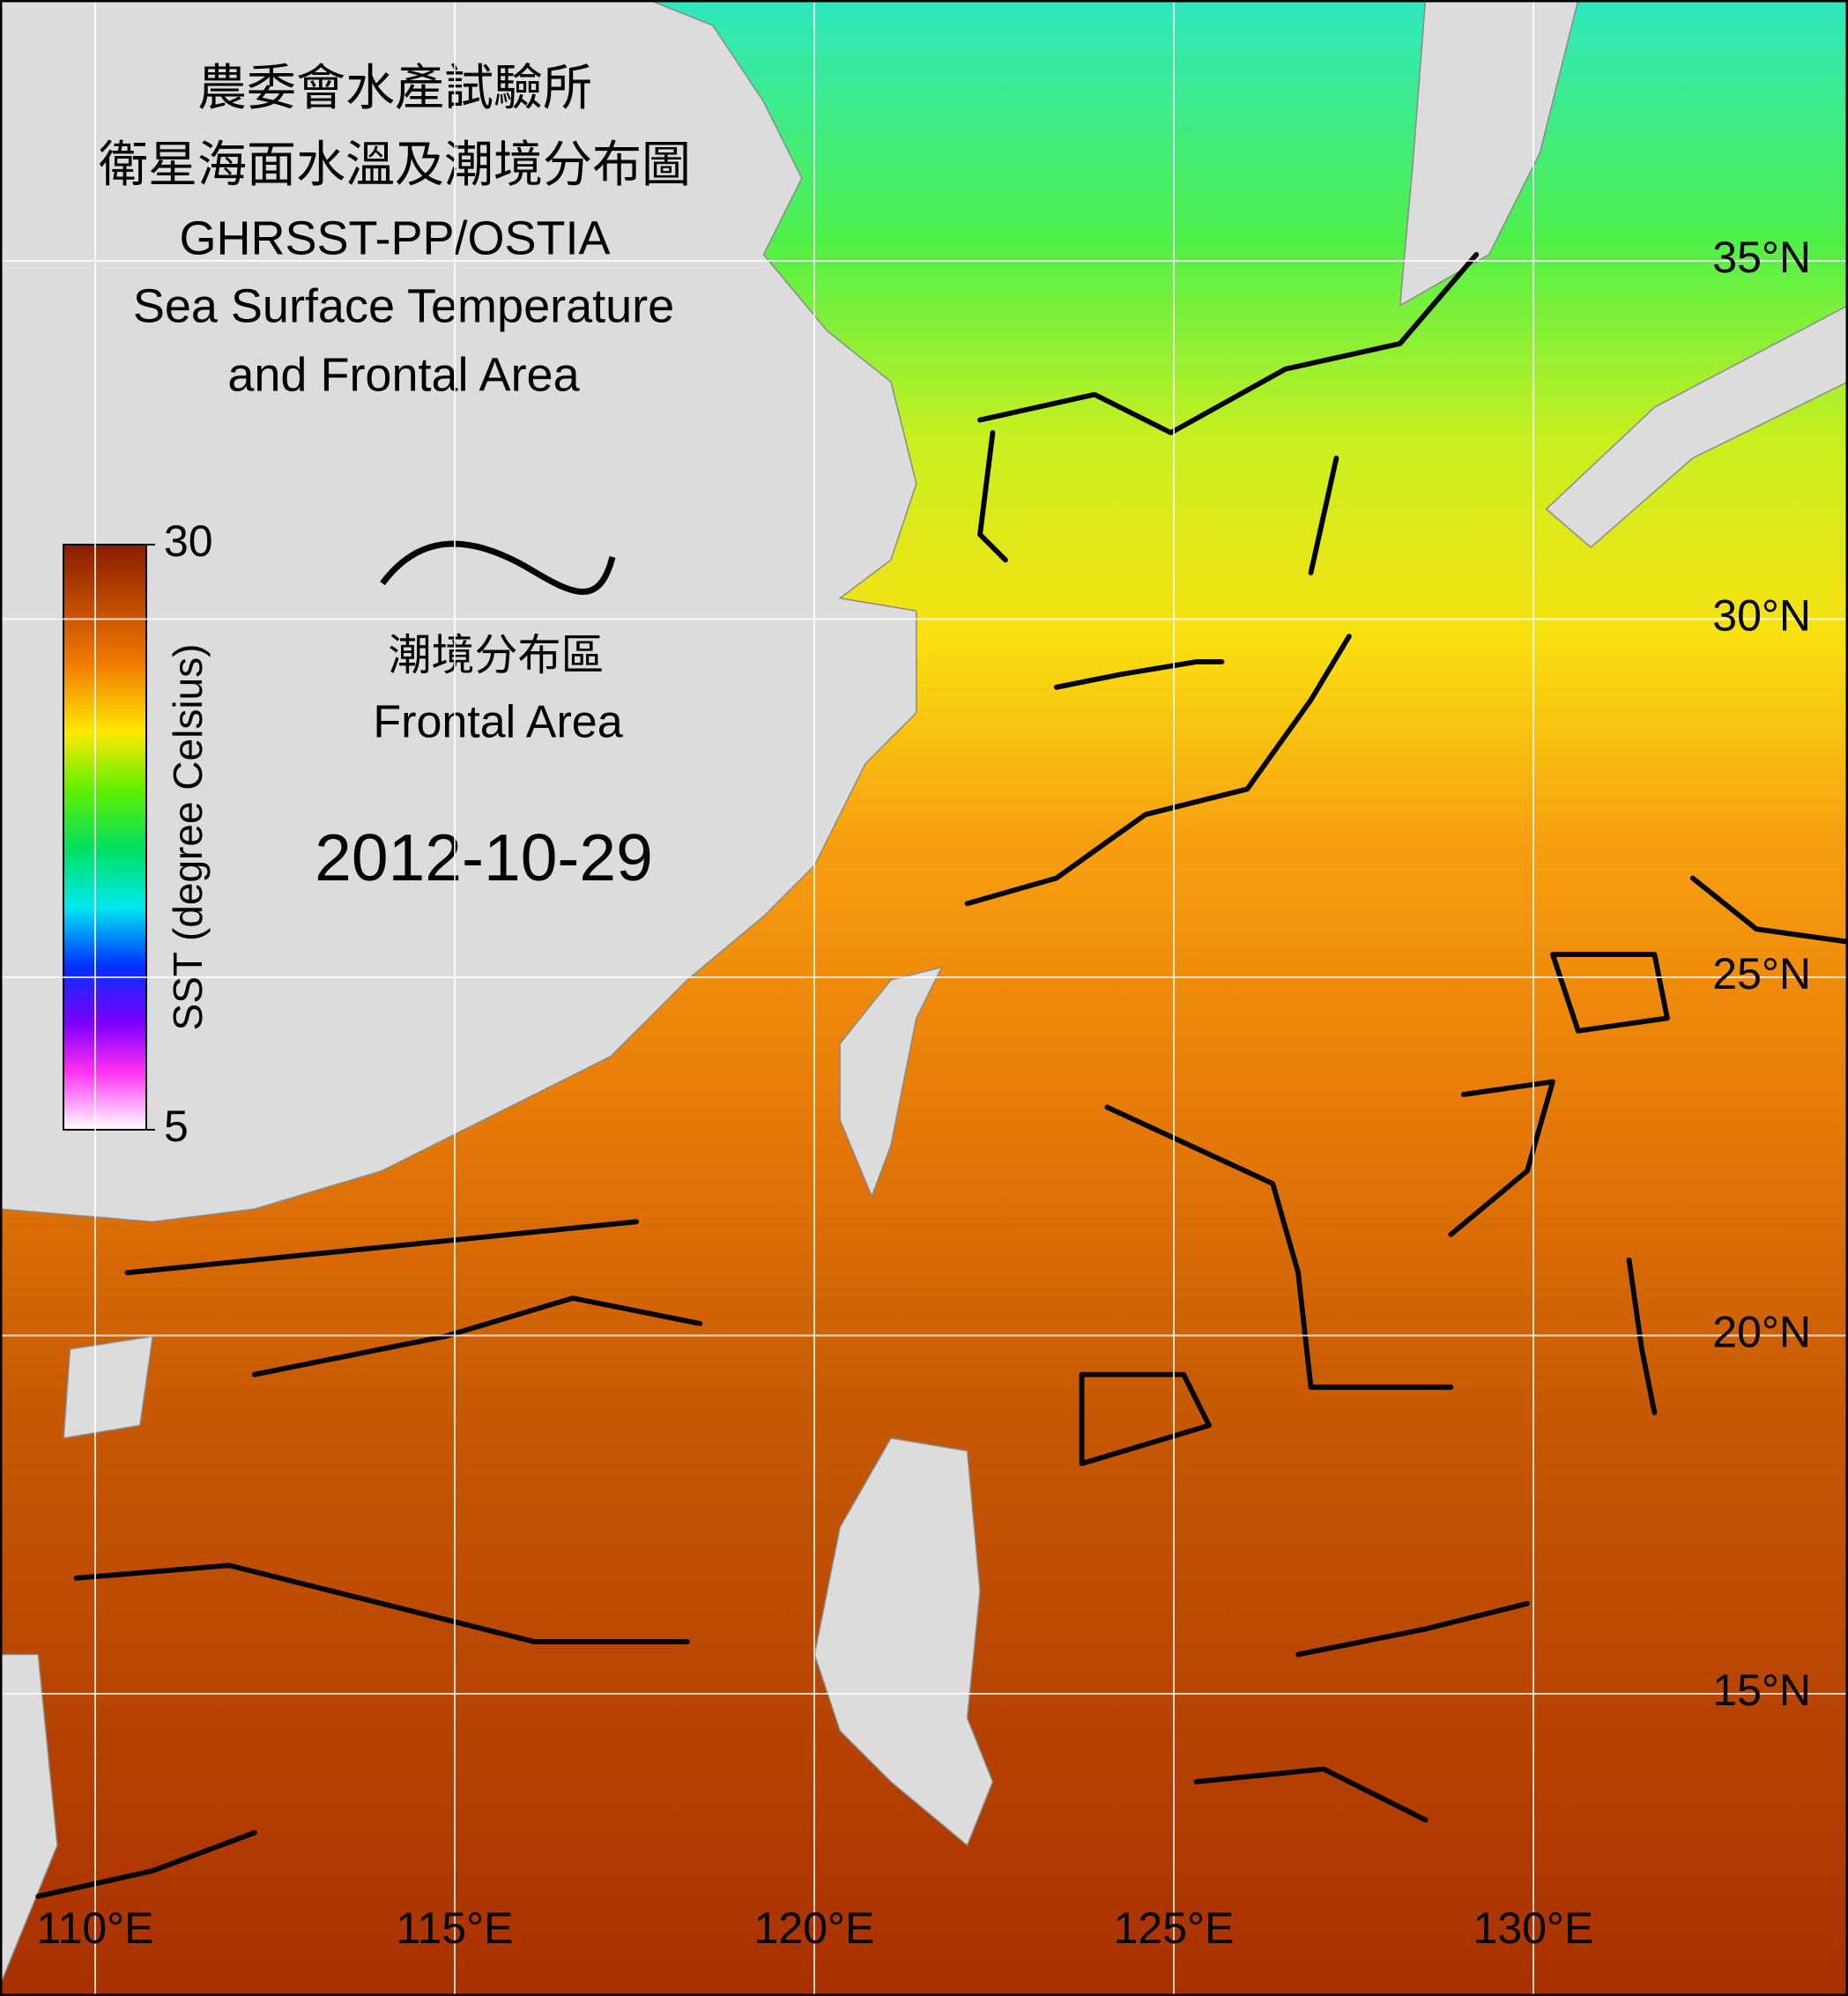 Image resolution: width=1848 pixels, height=1996 pixels. What do you see at coordinates (188, 541) in the screenshot?
I see `colorbar-tick-label: 30` at bounding box center [188, 541].